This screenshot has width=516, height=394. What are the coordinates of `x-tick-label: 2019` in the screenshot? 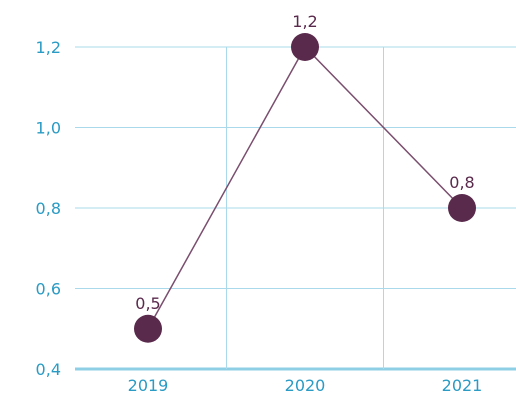 It's located at (148, 385).